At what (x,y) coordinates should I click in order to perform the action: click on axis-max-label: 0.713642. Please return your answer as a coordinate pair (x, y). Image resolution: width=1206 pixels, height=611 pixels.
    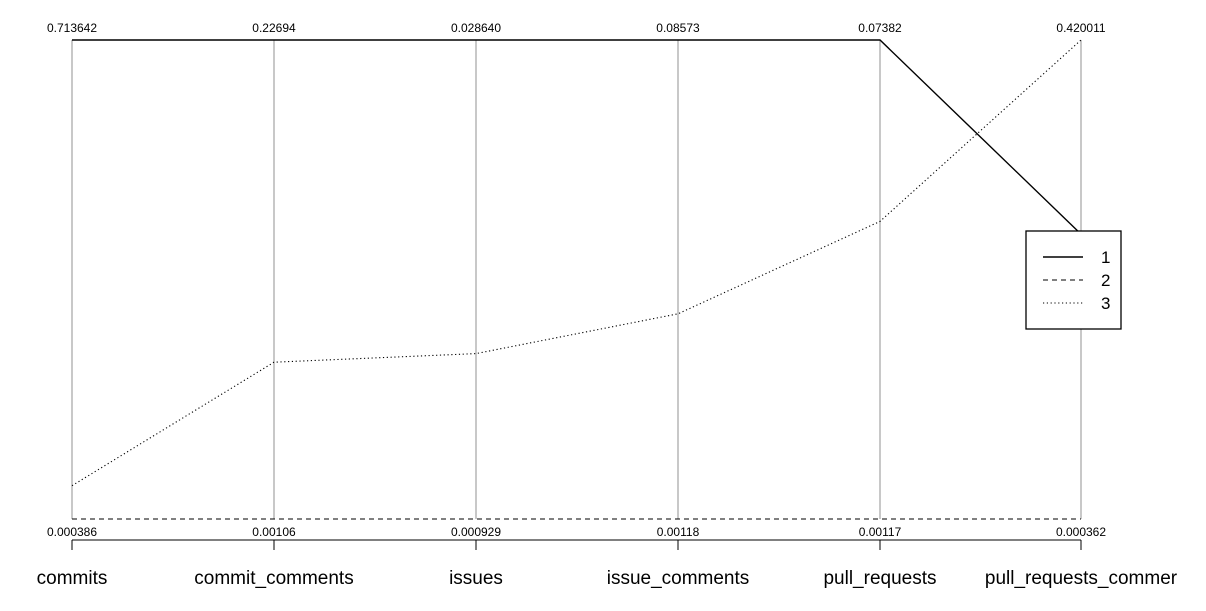
    Looking at the image, I should click on (72, 28).